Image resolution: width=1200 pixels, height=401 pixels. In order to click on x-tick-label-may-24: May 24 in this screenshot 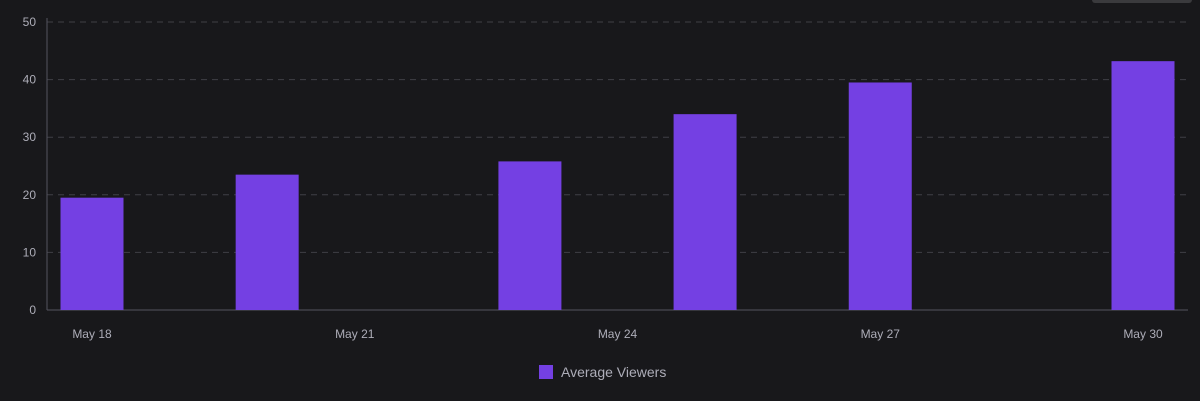, I will do `click(618, 334)`.